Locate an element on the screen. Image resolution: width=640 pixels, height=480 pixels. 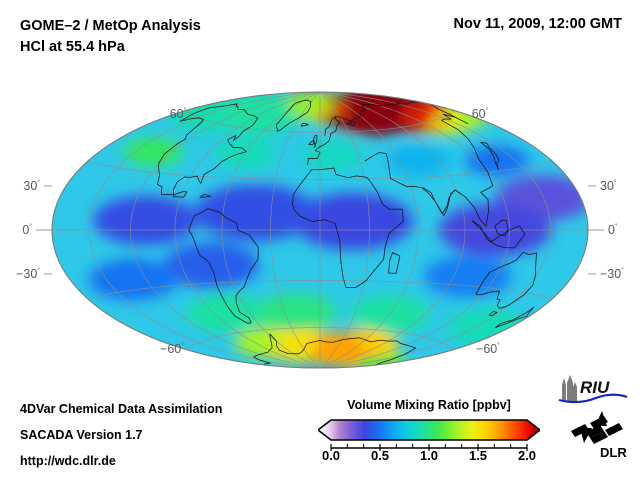
lat-label-right-minus30: −30˚ is located at coordinates (612, 274).